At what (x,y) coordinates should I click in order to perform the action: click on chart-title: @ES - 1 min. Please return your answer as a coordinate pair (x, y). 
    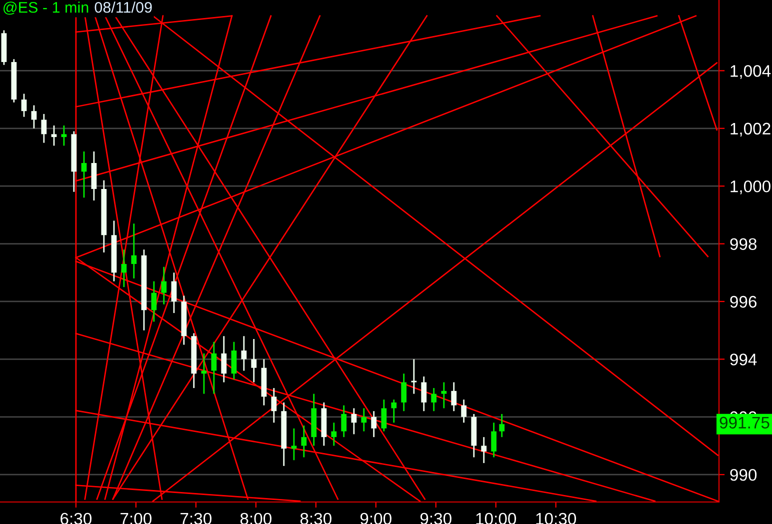
    Looking at the image, I should click on (46, 8).